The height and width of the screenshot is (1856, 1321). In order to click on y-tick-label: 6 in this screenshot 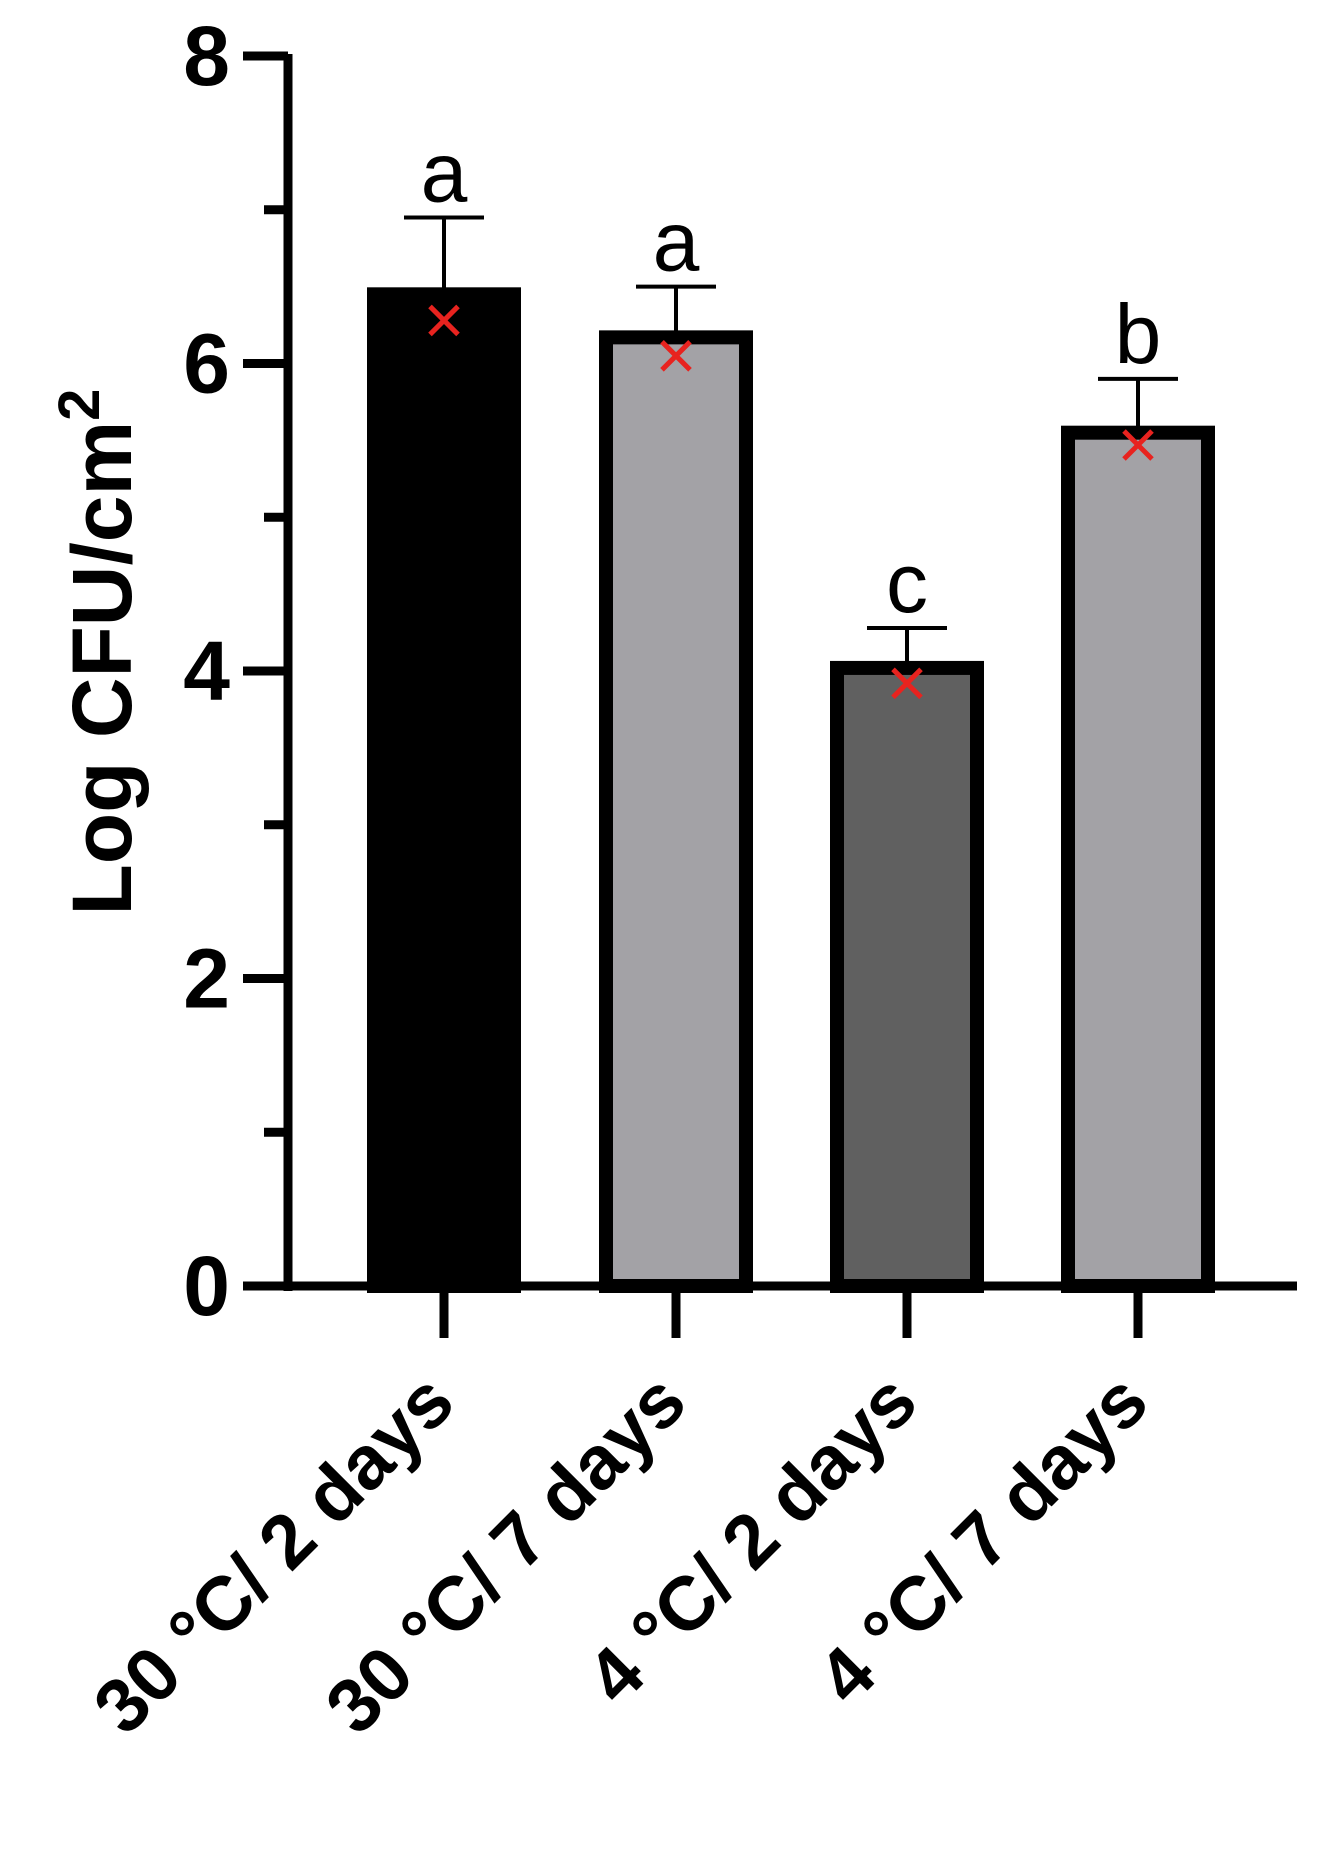, I will do `click(206, 364)`.